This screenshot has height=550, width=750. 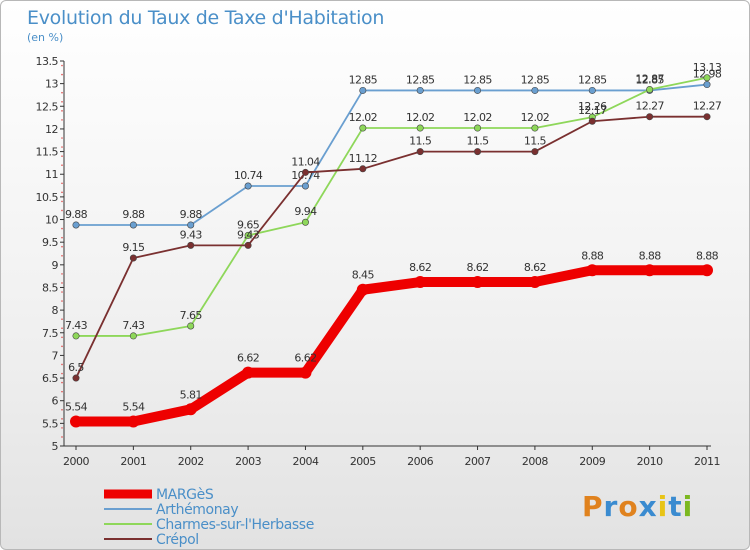 I want to click on y-tick-label: 13.5, so click(x=47, y=61).